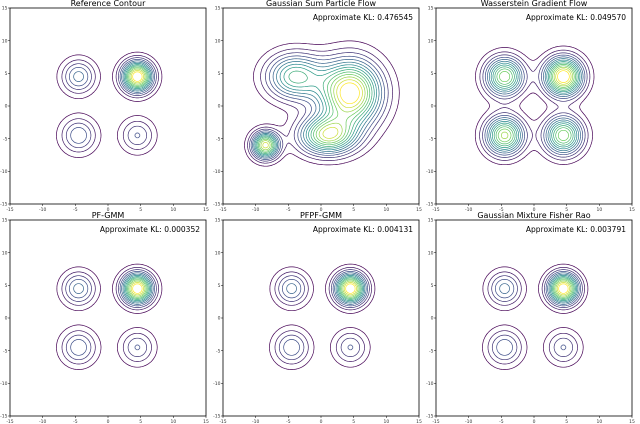 The image size is (640, 424). What do you see at coordinates (363, 229) in the screenshot?
I see `kl-annotation: Approximate KL: 0.004131` at bounding box center [363, 229].